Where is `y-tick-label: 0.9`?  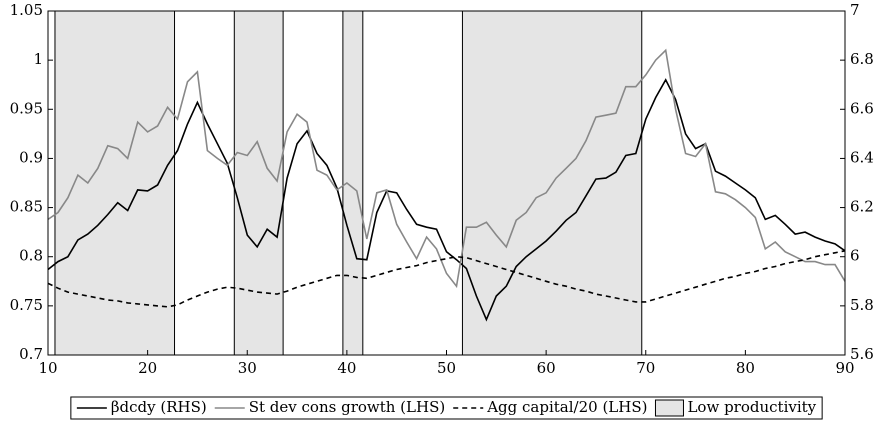 y-tick-label: 0.9 is located at coordinates (31, 157).